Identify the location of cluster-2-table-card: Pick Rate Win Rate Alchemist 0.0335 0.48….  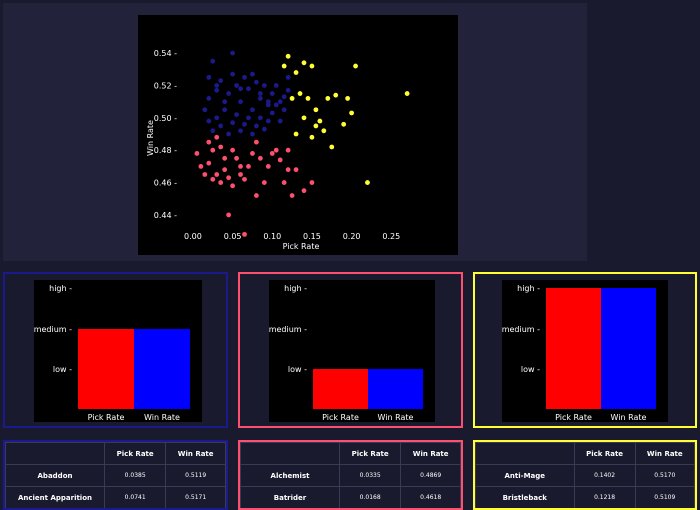
(350, 475).